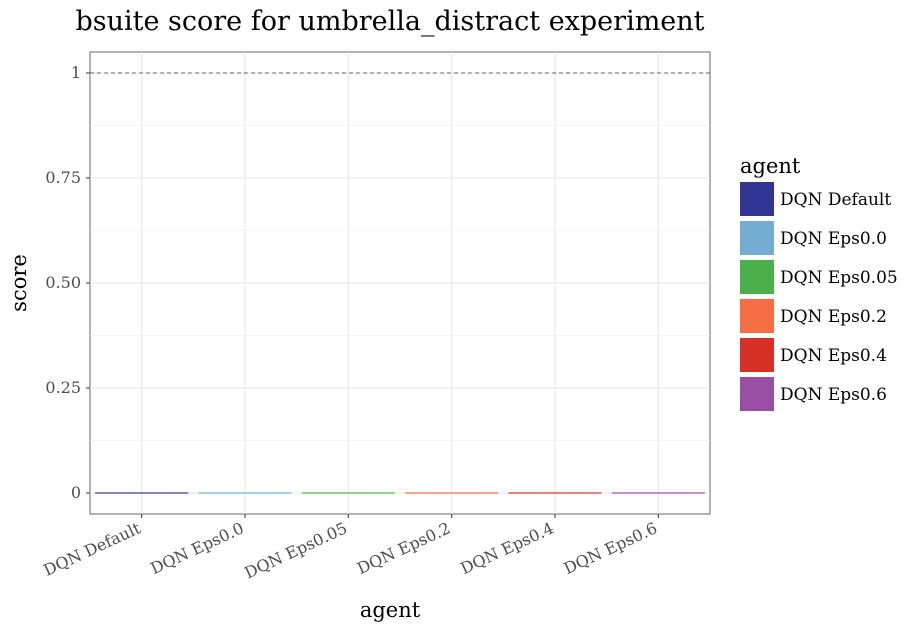  What do you see at coordinates (76, 492) in the screenshot?
I see `y-tick-label: 0` at bounding box center [76, 492].